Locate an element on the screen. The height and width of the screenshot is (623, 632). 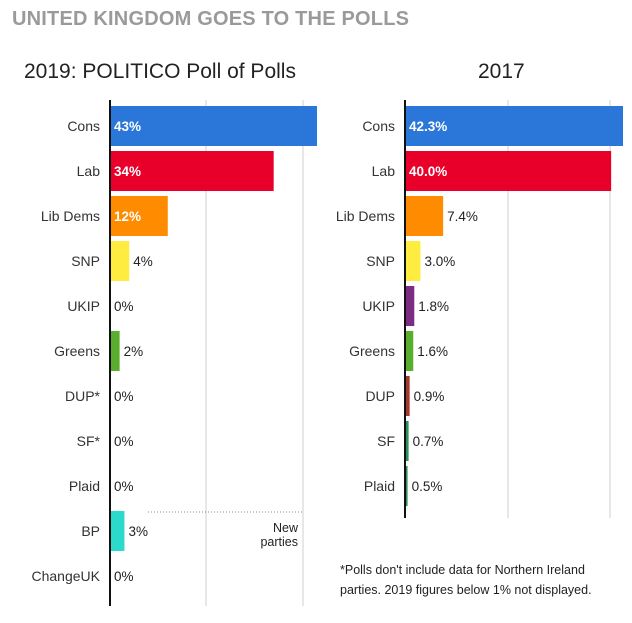
category-label-2019-lib-dems: Lib Dems is located at coordinates (70, 216).